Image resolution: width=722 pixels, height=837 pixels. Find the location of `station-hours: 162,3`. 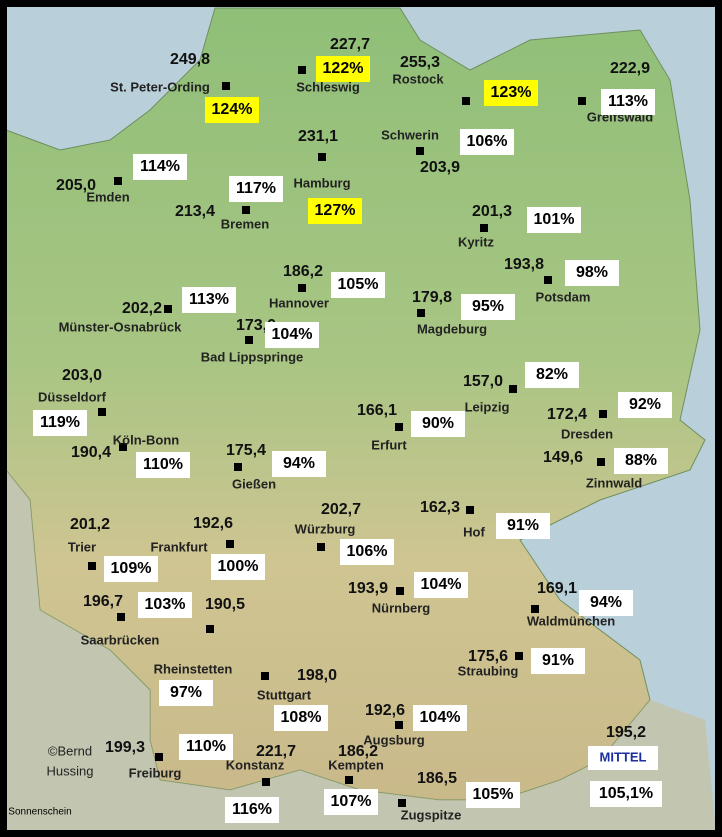

station-hours: 162,3 is located at coordinates (440, 507).